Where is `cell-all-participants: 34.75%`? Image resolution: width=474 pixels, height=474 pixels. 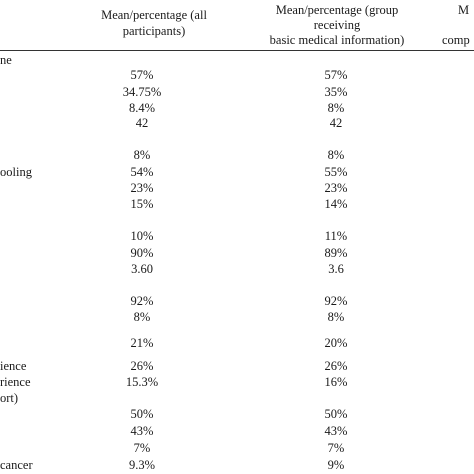 cell-all-participants: 34.75% is located at coordinates (142, 92).